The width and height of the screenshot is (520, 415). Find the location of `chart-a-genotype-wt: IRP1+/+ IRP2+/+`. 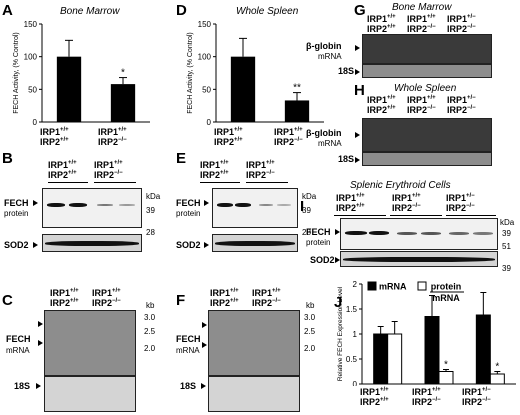

chart-a-genotype-wt: IRP1+/+ IRP2+/+ is located at coordinates (54, 137).